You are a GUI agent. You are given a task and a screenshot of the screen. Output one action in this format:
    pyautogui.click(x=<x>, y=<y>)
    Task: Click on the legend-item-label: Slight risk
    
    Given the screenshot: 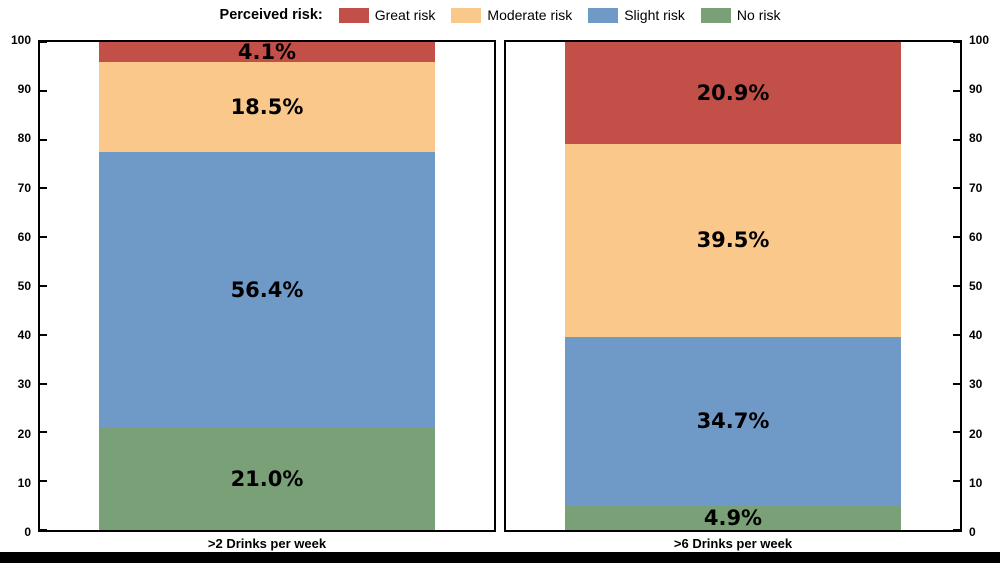 What is the action you would take?
    pyautogui.click(x=654, y=15)
    